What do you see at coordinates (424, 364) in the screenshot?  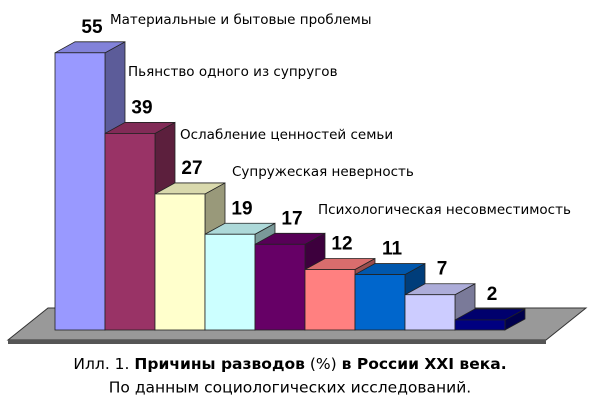 I see `caption-part: в России XXI века.` at bounding box center [424, 364].